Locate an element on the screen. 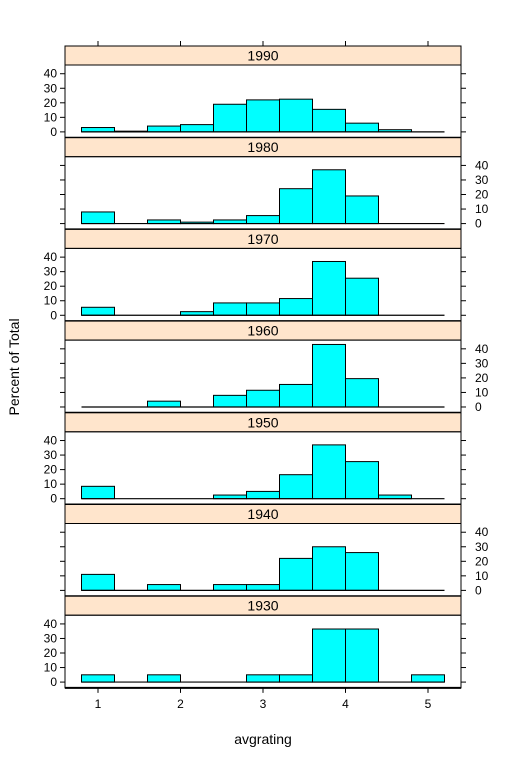 The width and height of the screenshot is (514, 763). y-axis-label: Percent of Total is located at coordinates (14, 366).